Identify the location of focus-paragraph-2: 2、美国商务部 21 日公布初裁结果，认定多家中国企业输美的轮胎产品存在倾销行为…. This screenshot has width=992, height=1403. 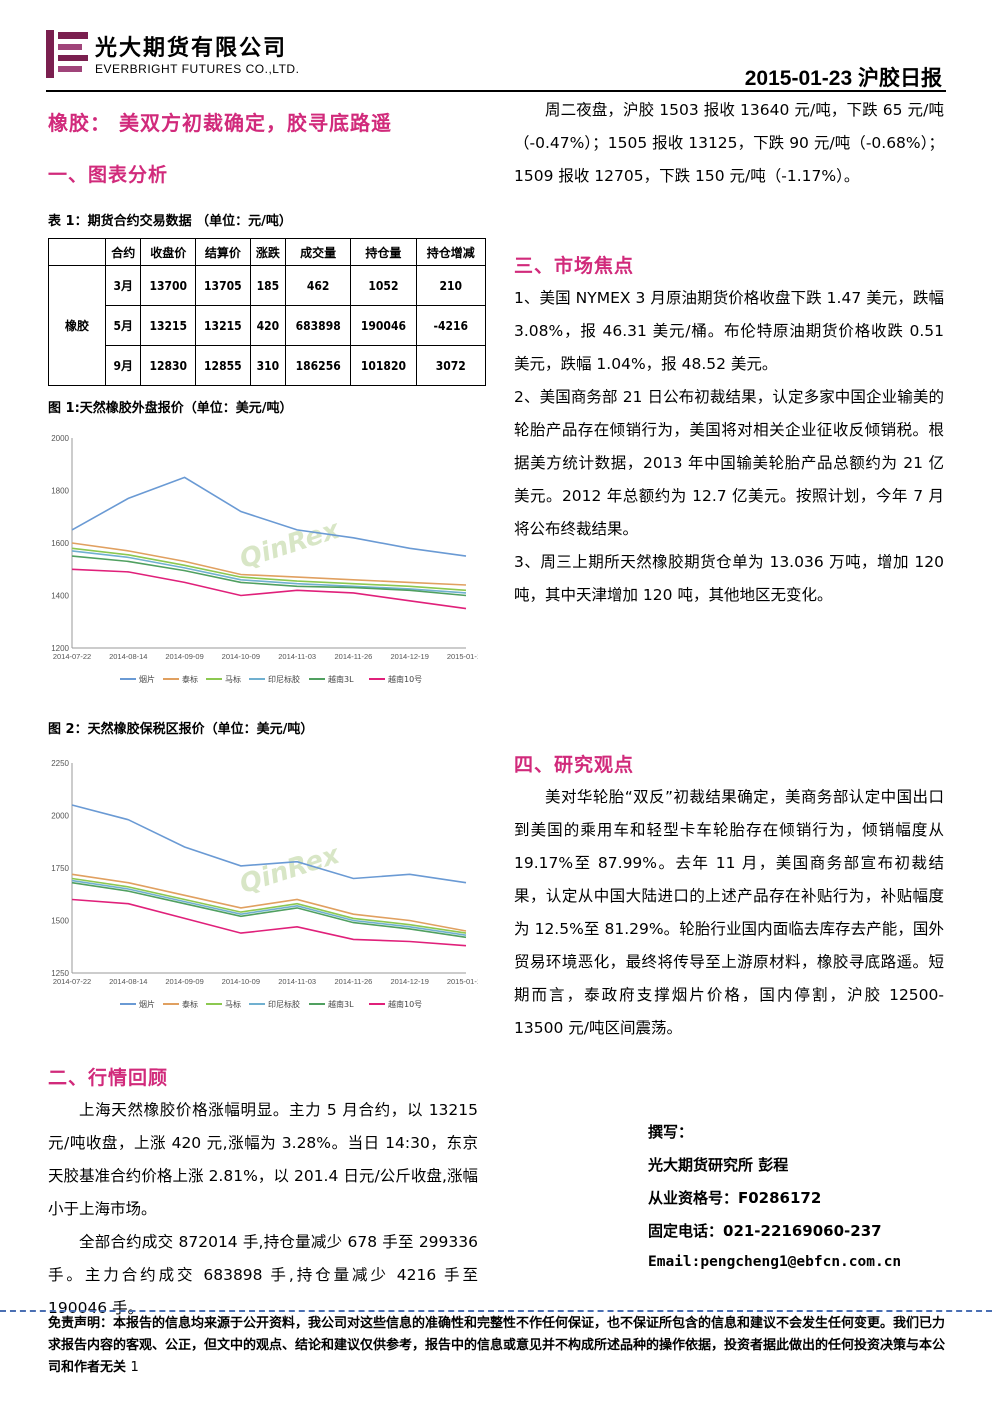
(729, 463).